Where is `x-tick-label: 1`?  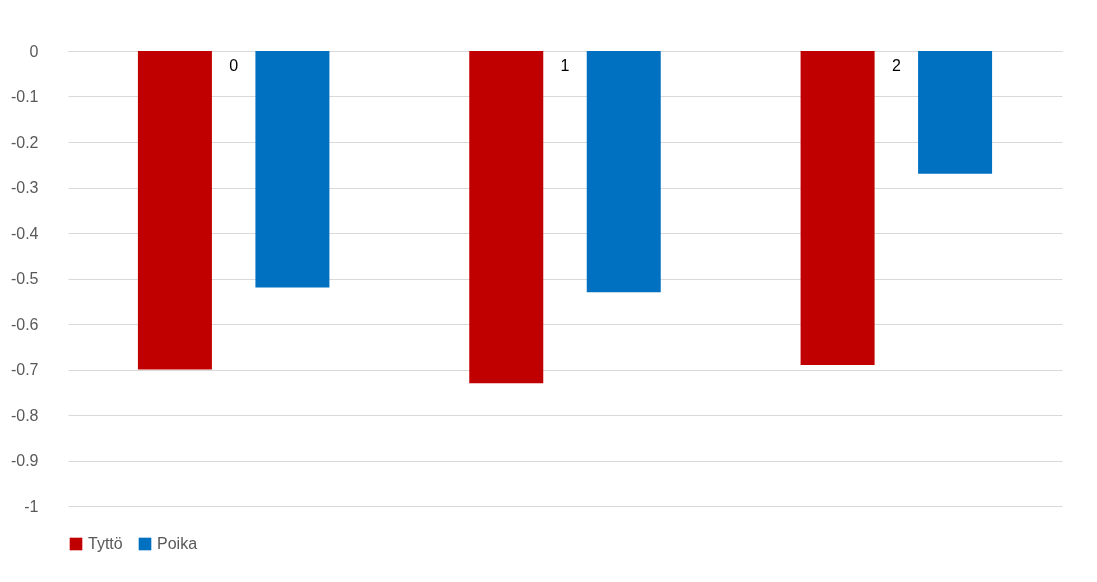 x-tick-label: 1 is located at coordinates (565, 65).